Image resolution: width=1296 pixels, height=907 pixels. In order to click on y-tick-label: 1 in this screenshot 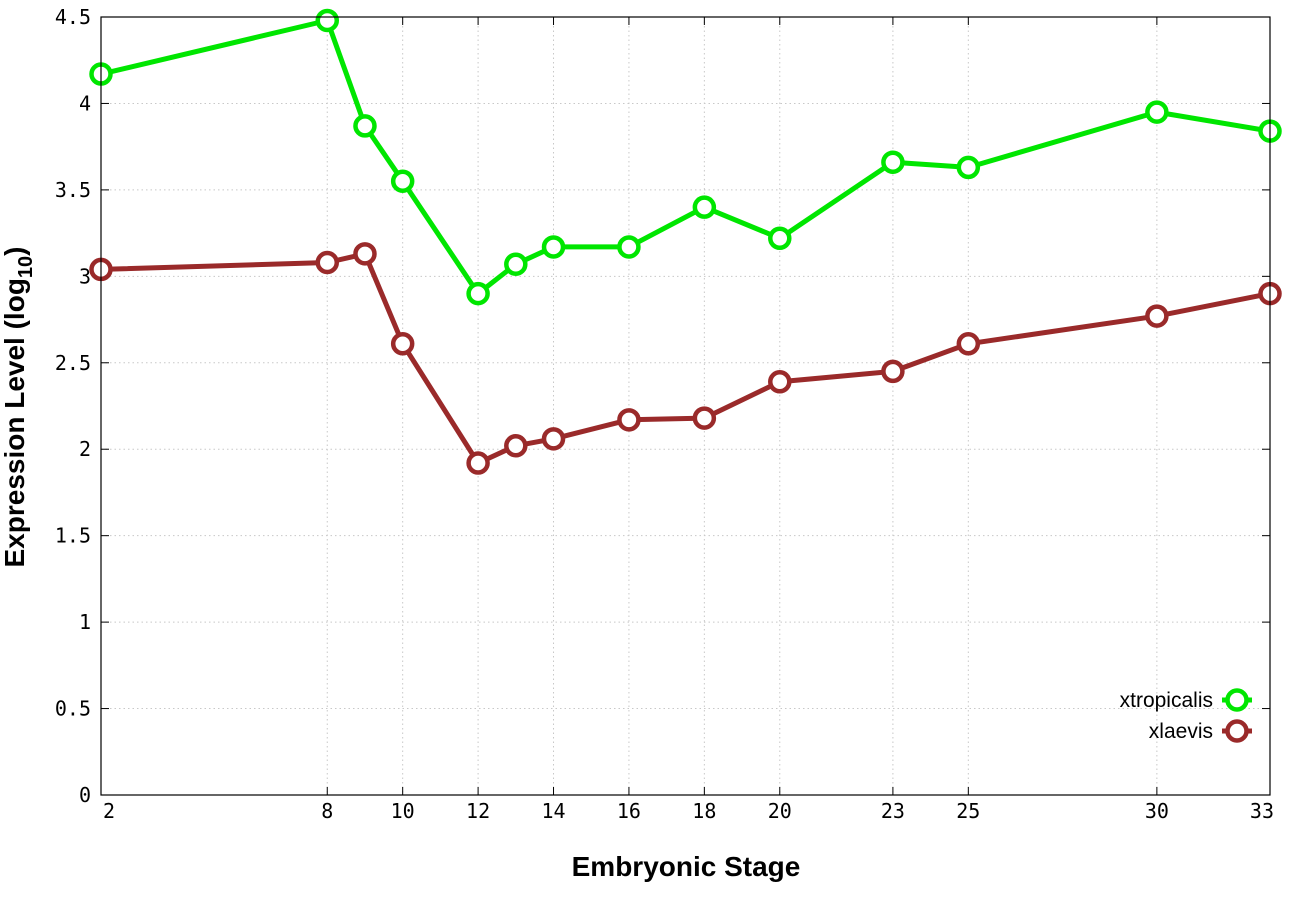, I will do `click(85, 622)`.